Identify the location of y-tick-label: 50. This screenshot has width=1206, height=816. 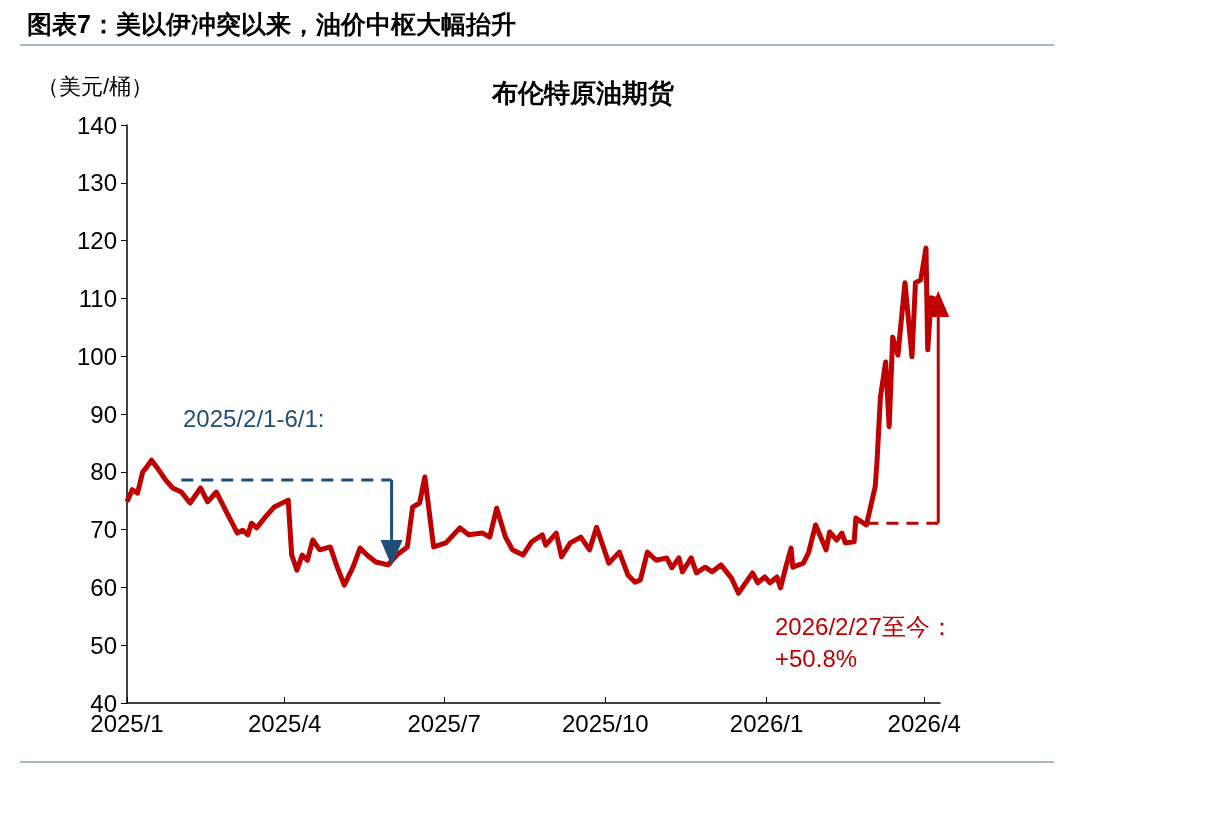
(103, 645).